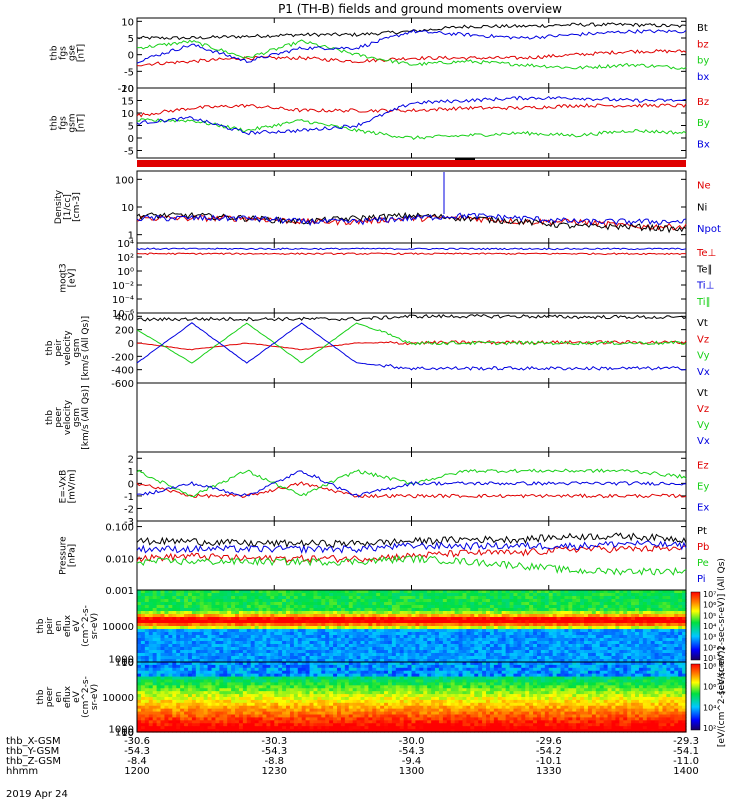 The width and height of the screenshot is (750, 800). Describe the element at coordinates (411, 249) in the screenshot. I see `series-Ti` at that location.